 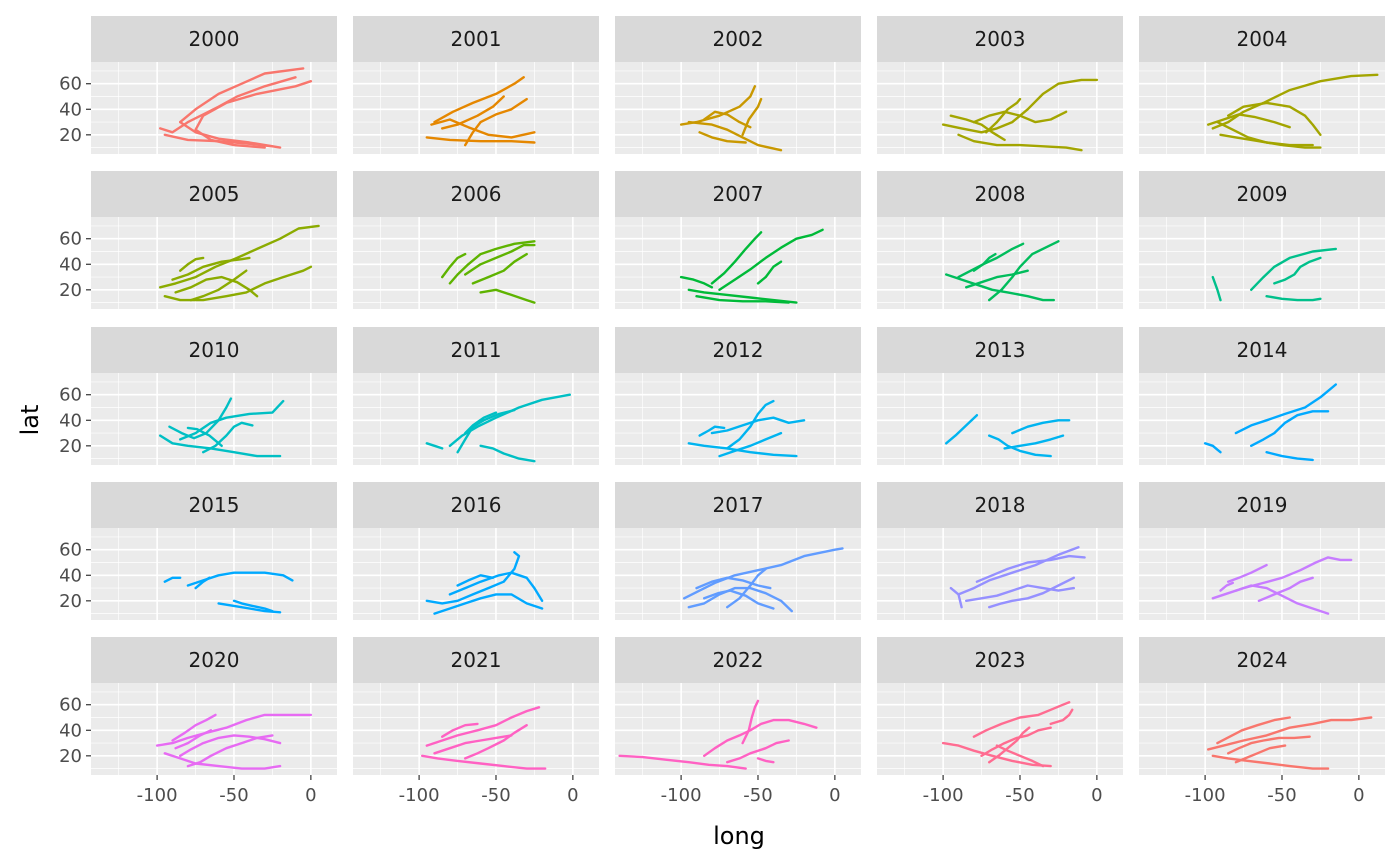 What do you see at coordinates (1000, 194) in the screenshot?
I see `facet-label: 2008` at bounding box center [1000, 194].